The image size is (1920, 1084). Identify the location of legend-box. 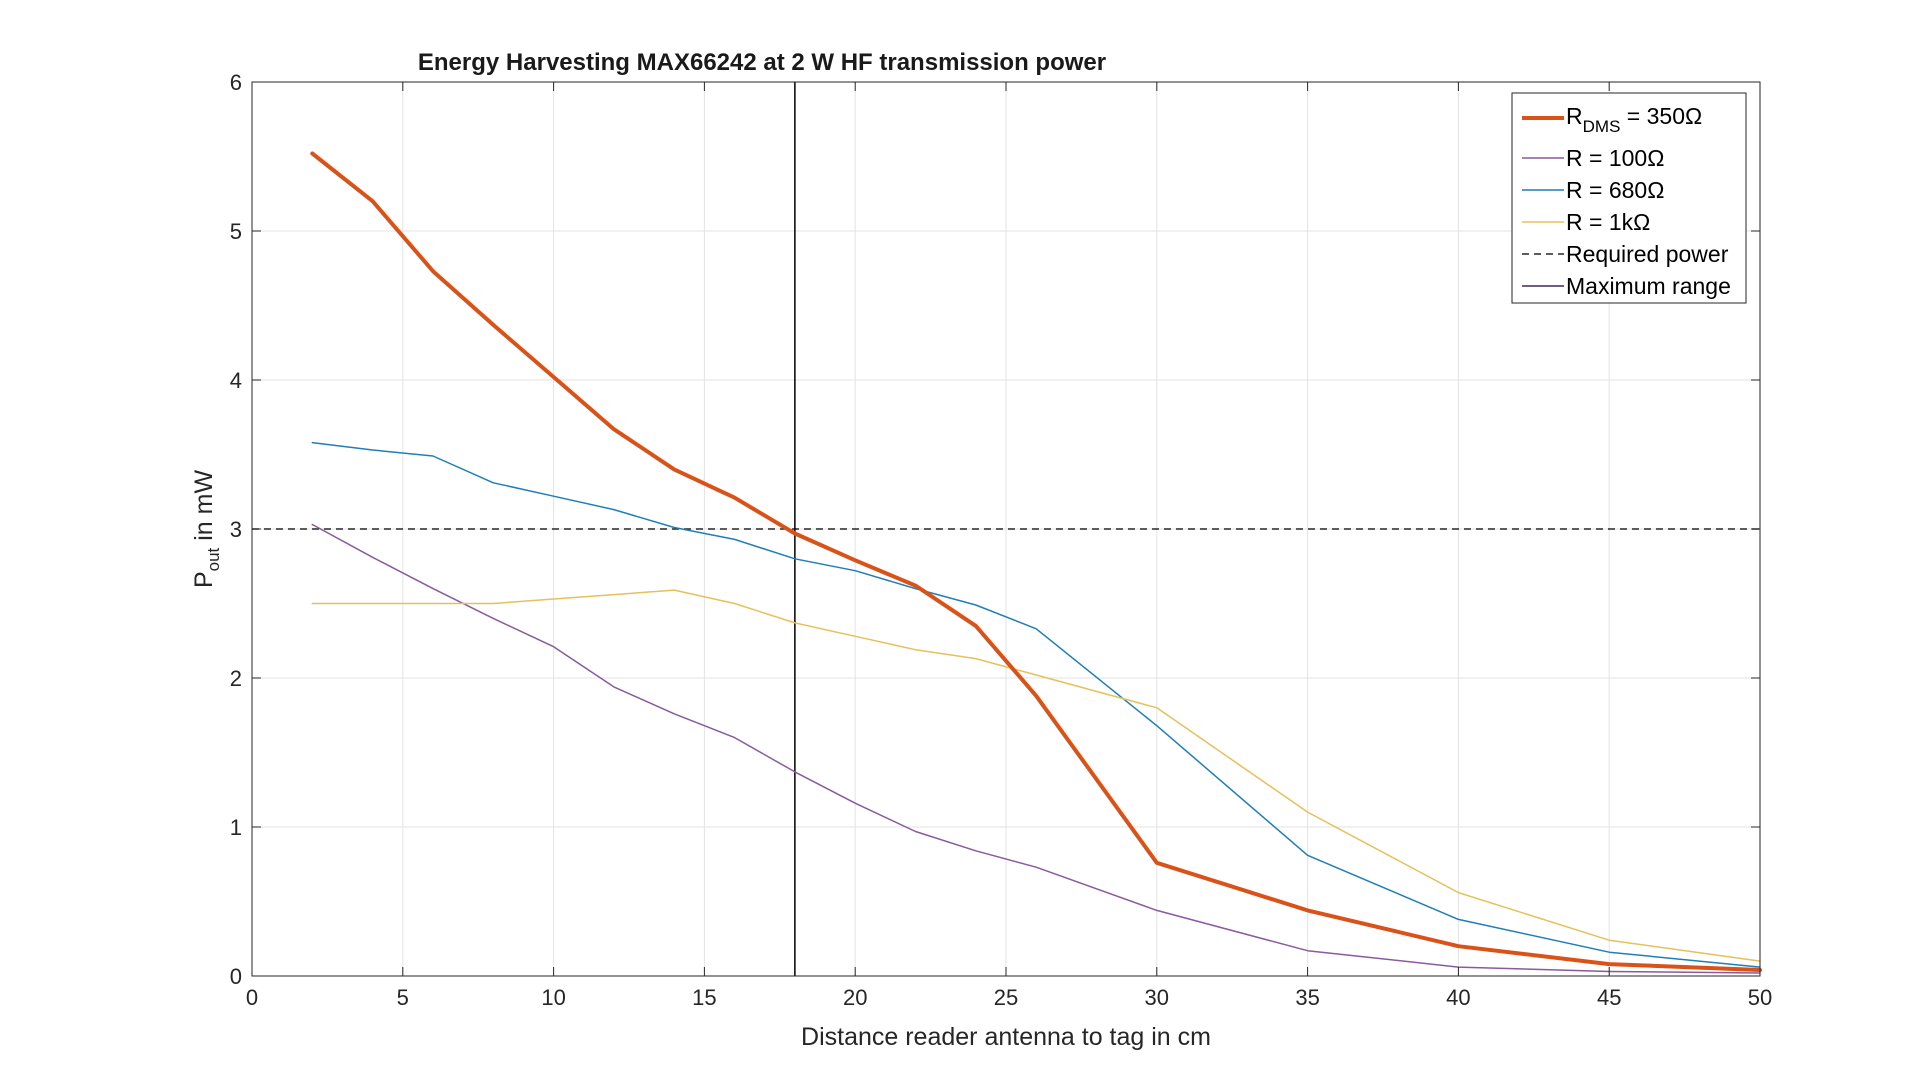
(1629, 198).